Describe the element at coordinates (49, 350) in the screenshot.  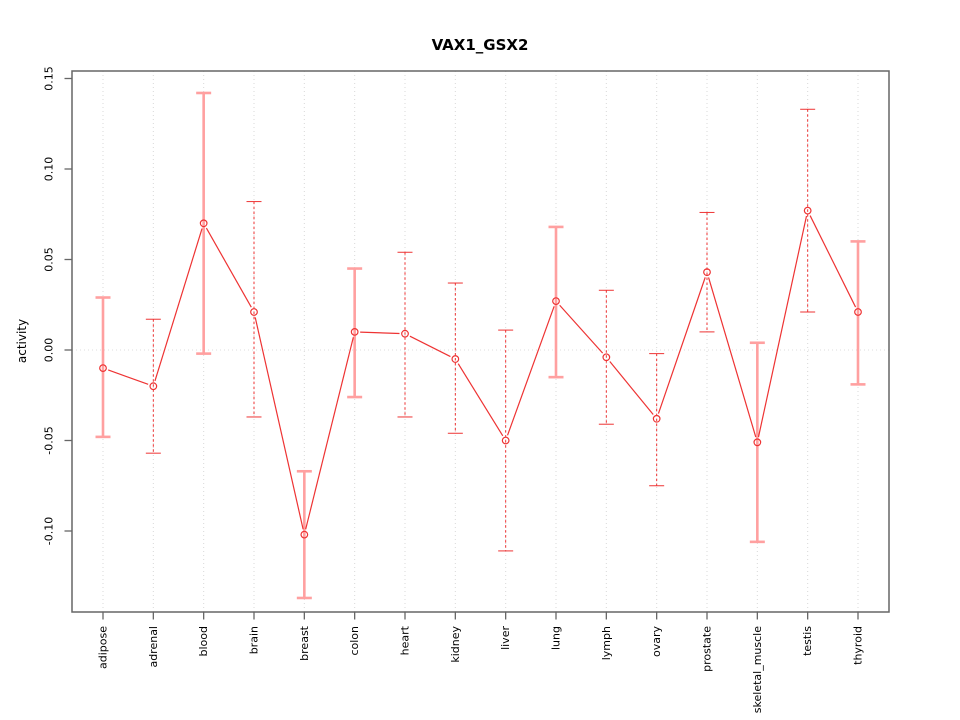
I see `y-tick-label: 0.00` at that location.